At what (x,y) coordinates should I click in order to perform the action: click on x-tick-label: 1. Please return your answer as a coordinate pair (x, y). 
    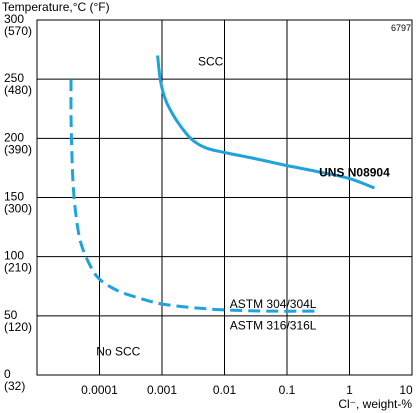
    Looking at the image, I should click on (349, 390).